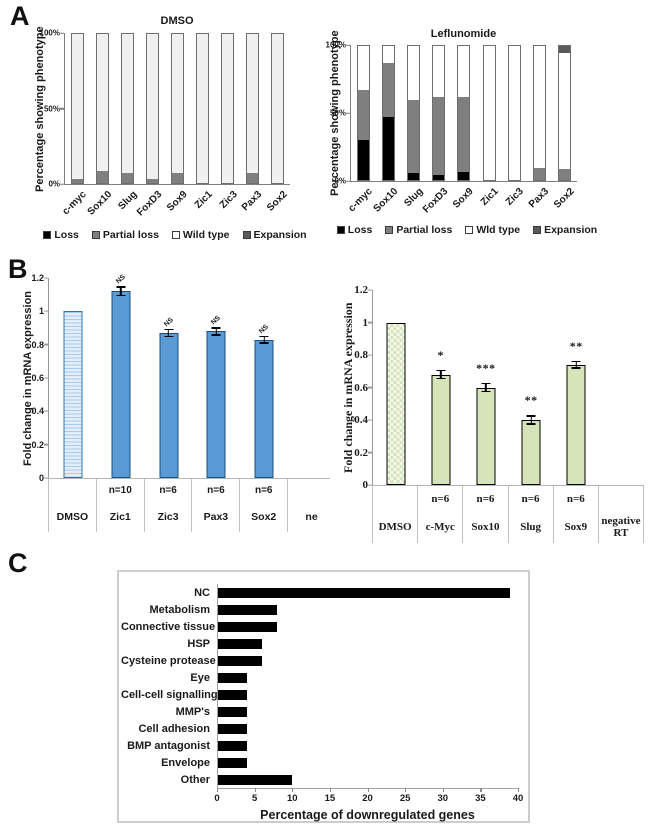 The height and width of the screenshot is (840, 665). I want to click on x-tick-label: 10, so click(292, 798).